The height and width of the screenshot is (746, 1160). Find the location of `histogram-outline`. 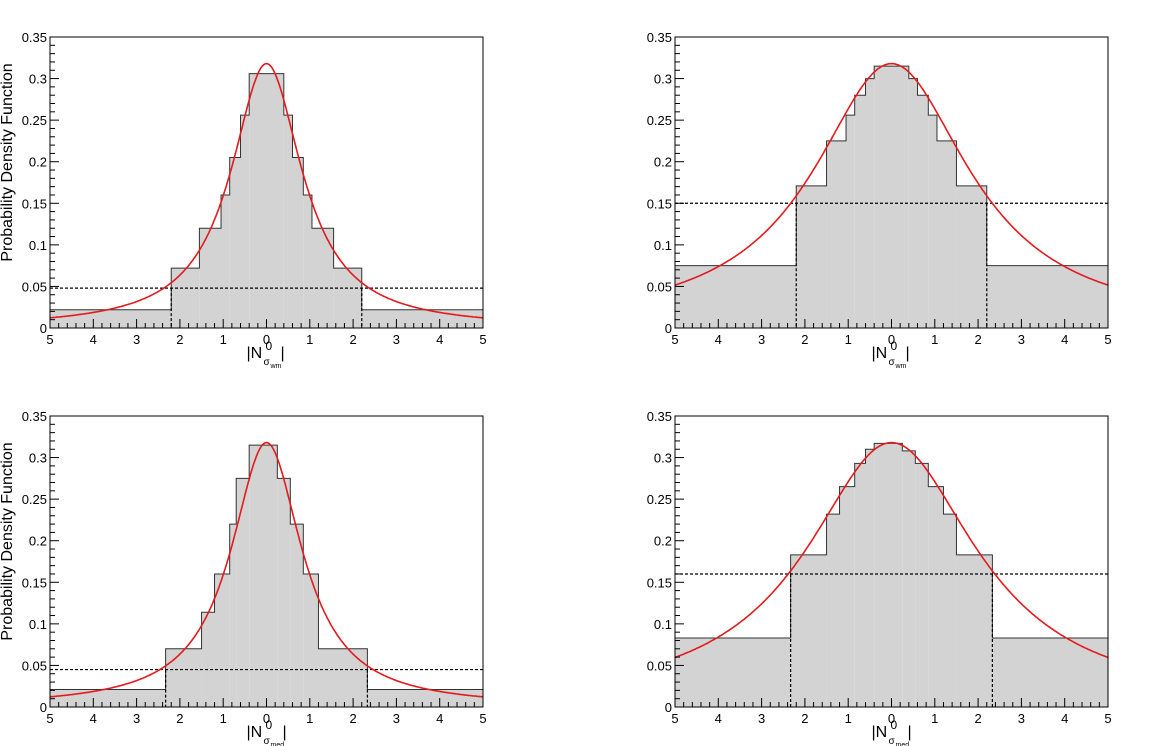

histogram-outline is located at coordinates (266, 192).